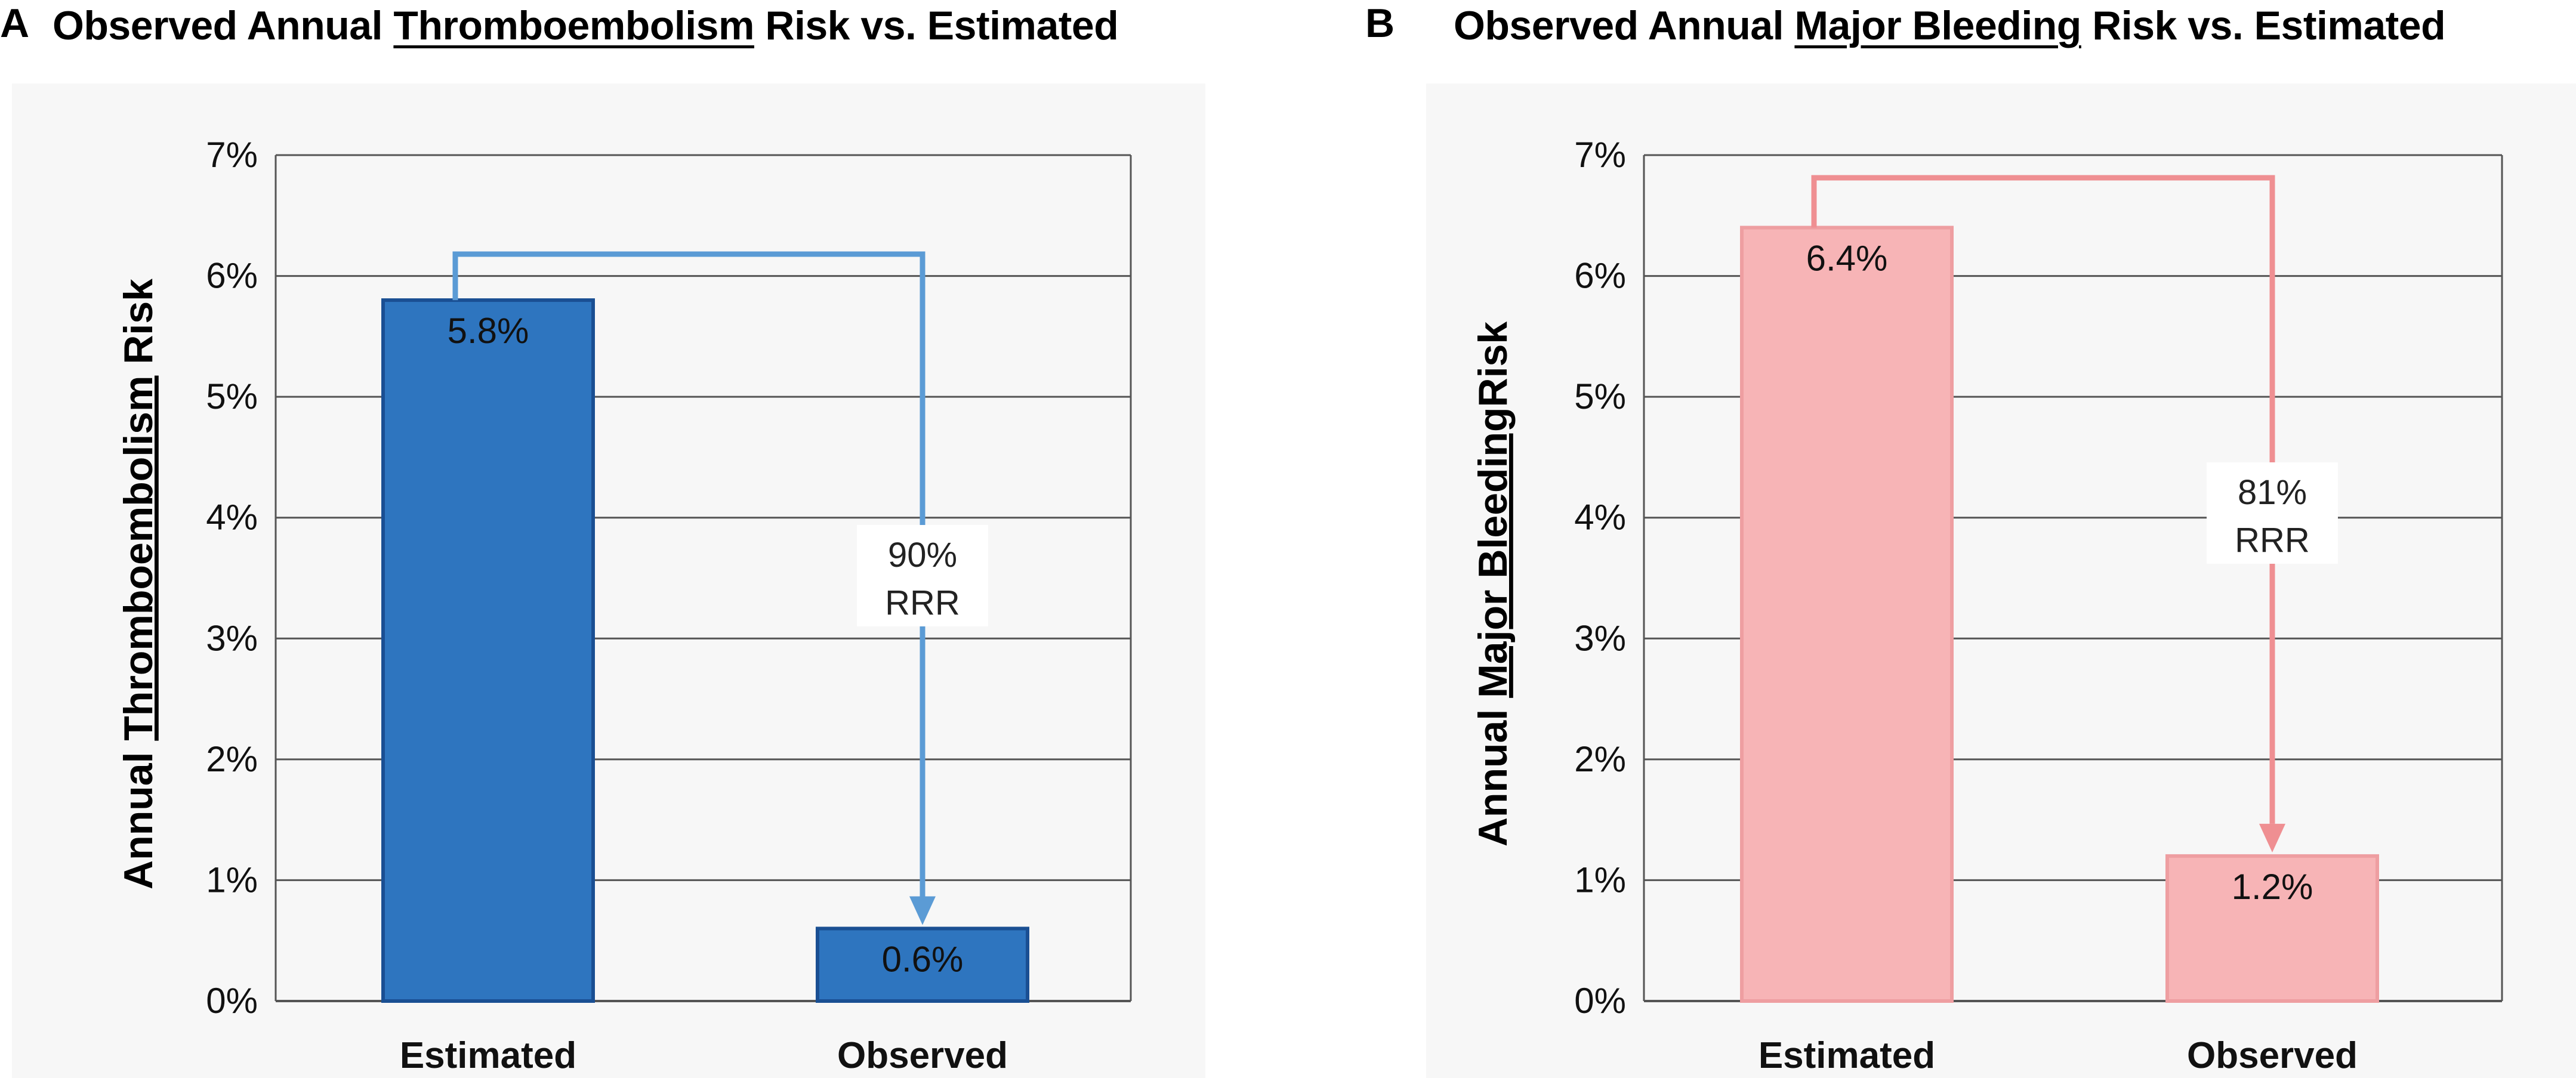 This screenshot has height=1078, width=2576. Describe the element at coordinates (1493, 552) in the screenshot. I see `y-axis-label-part-2: Major Bleeding` at that location.